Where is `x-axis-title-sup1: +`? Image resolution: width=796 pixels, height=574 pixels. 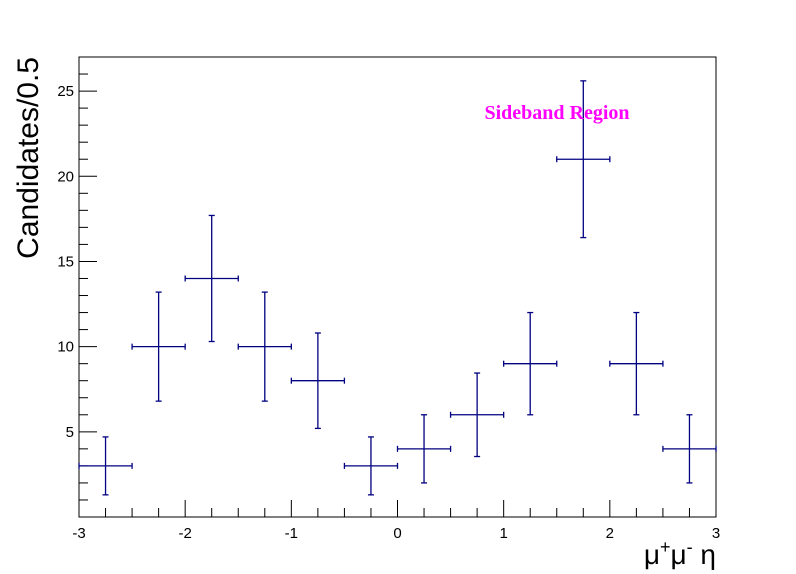
x-axis-title-sup1: + is located at coordinates (665, 547).